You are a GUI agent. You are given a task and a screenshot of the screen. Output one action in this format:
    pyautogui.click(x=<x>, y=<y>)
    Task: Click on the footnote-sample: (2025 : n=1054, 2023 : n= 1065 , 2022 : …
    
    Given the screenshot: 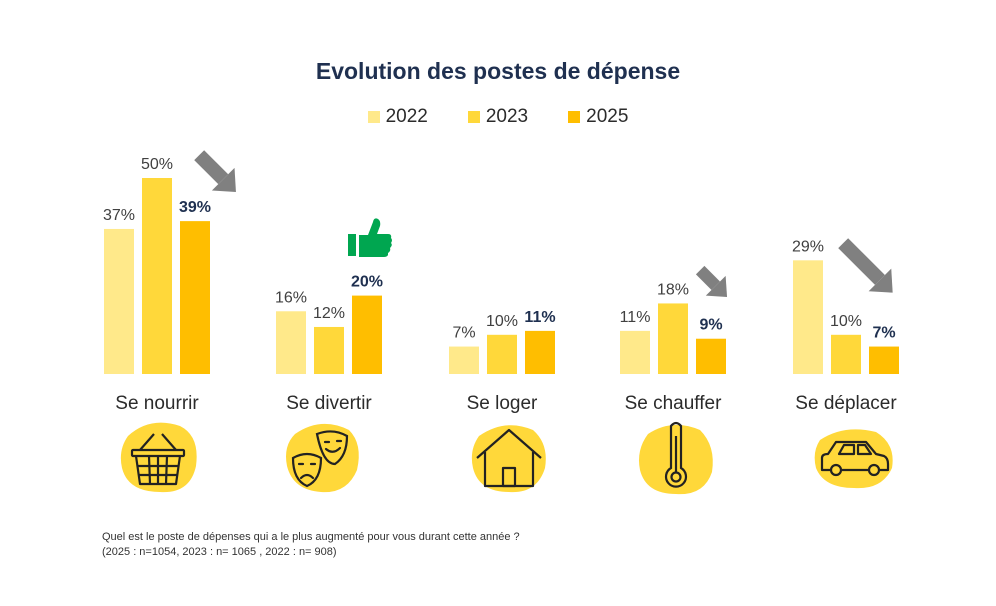 What is the action you would take?
    pyautogui.click(x=219, y=552)
    